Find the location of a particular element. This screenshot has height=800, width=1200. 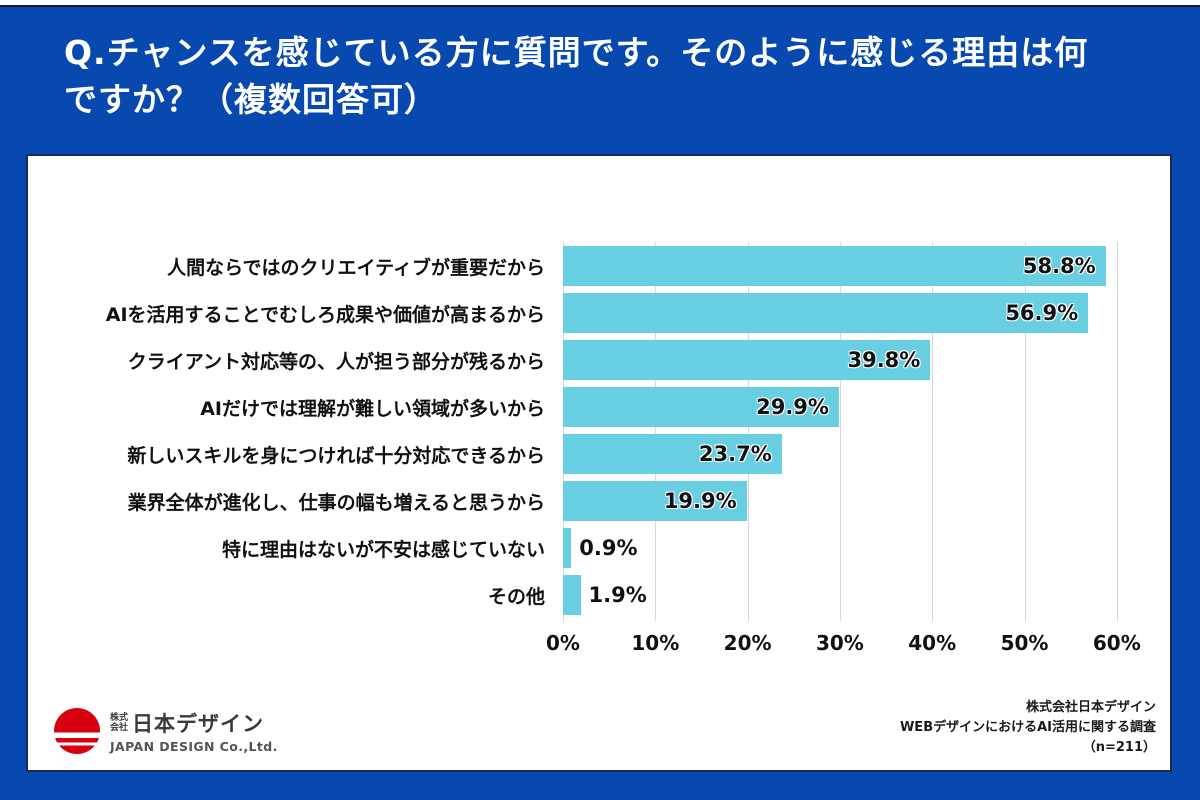

x-axis-tick-50%: 50% is located at coordinates (1024, 643).